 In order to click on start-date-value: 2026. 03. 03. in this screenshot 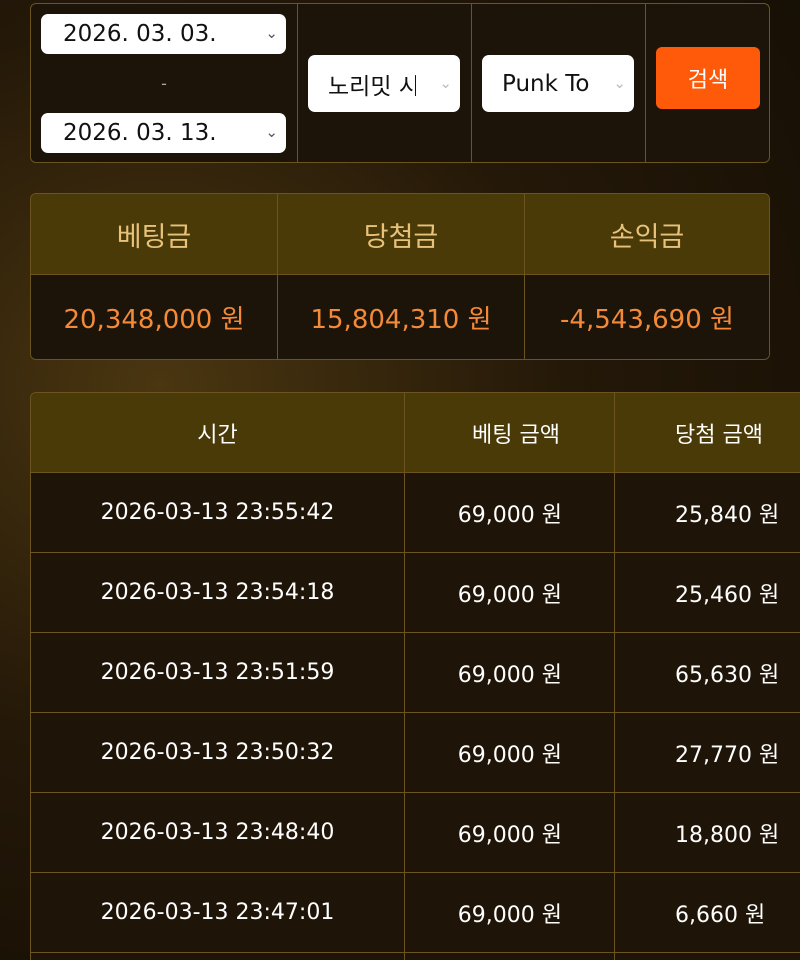, I will do `click(140, 34)`.